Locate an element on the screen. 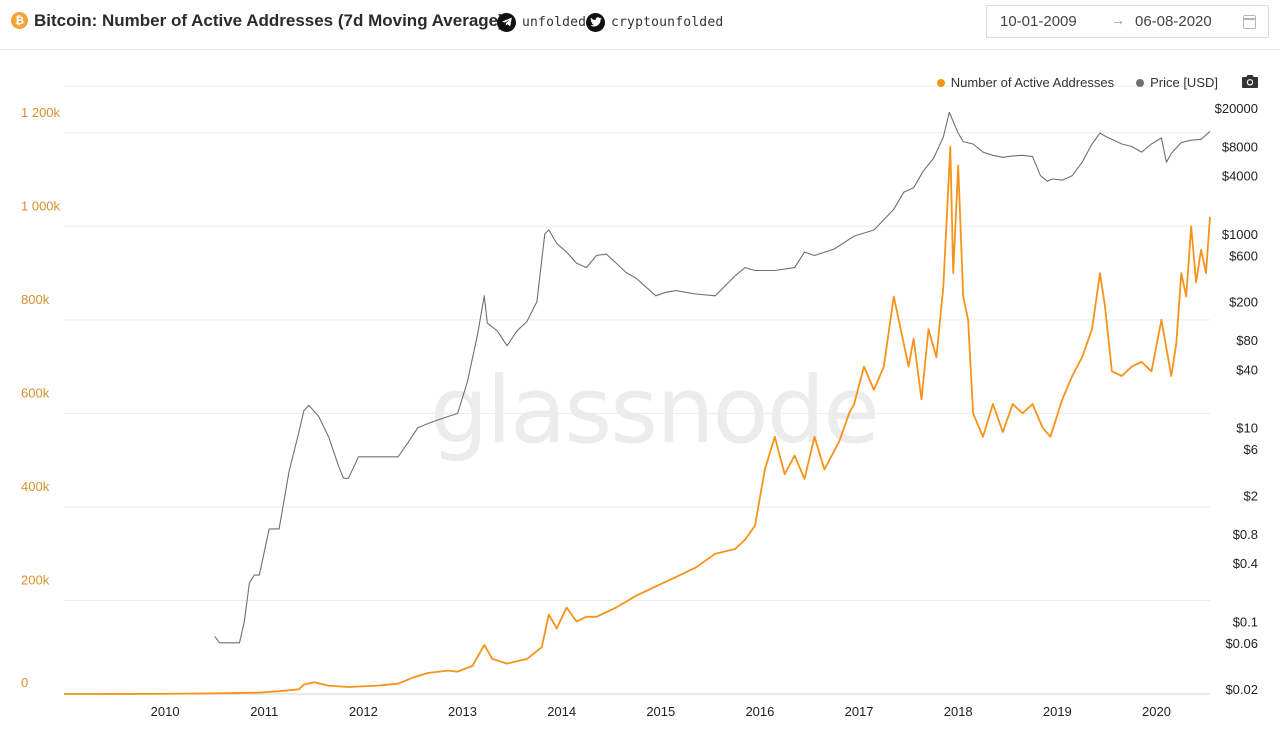 This screenshot has width=1280, height=738. camera-icon is located at coordinates (1250, 81).